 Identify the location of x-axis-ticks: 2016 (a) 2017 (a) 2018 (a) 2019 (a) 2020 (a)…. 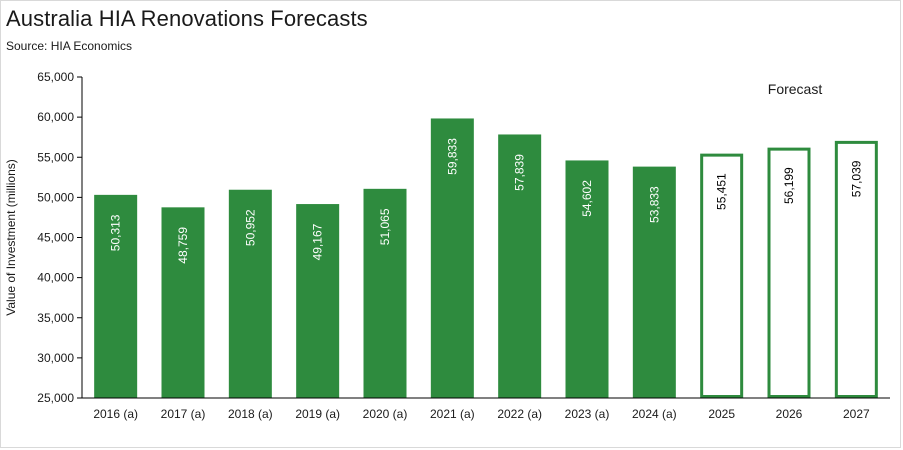
(481, 414).